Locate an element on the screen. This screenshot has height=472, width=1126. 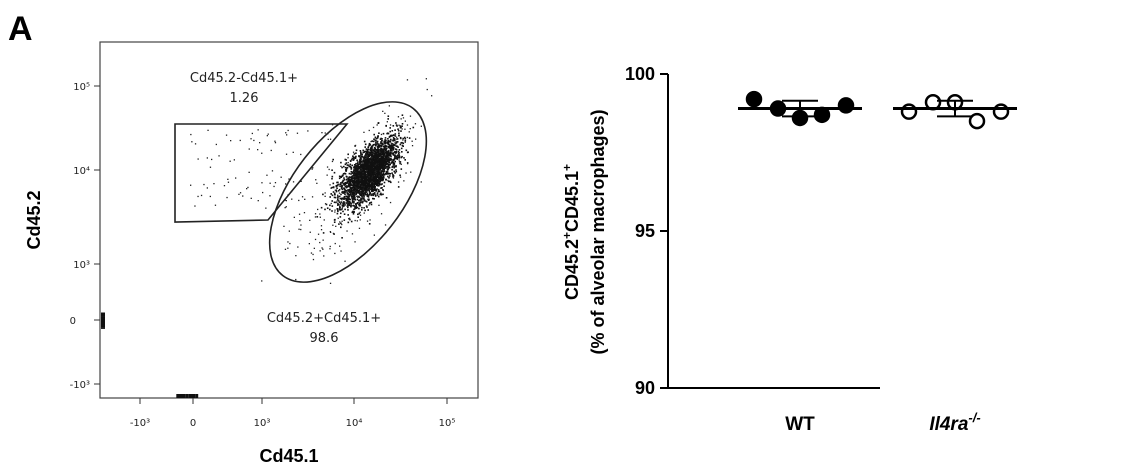
dot-plot-y-tick-label: 90 is located at coordinates (645, 388).